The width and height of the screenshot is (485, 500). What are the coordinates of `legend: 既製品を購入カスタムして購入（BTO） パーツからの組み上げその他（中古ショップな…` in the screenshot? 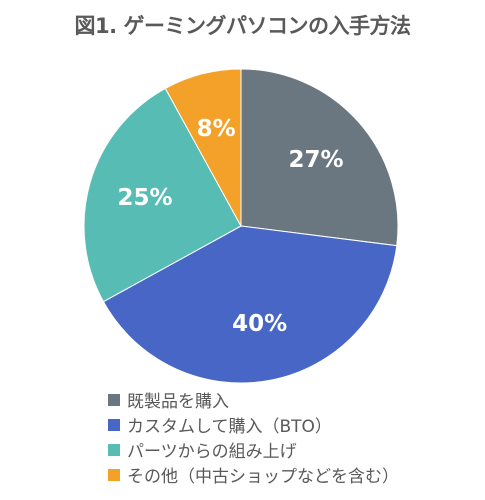 It's located at (253, 437).